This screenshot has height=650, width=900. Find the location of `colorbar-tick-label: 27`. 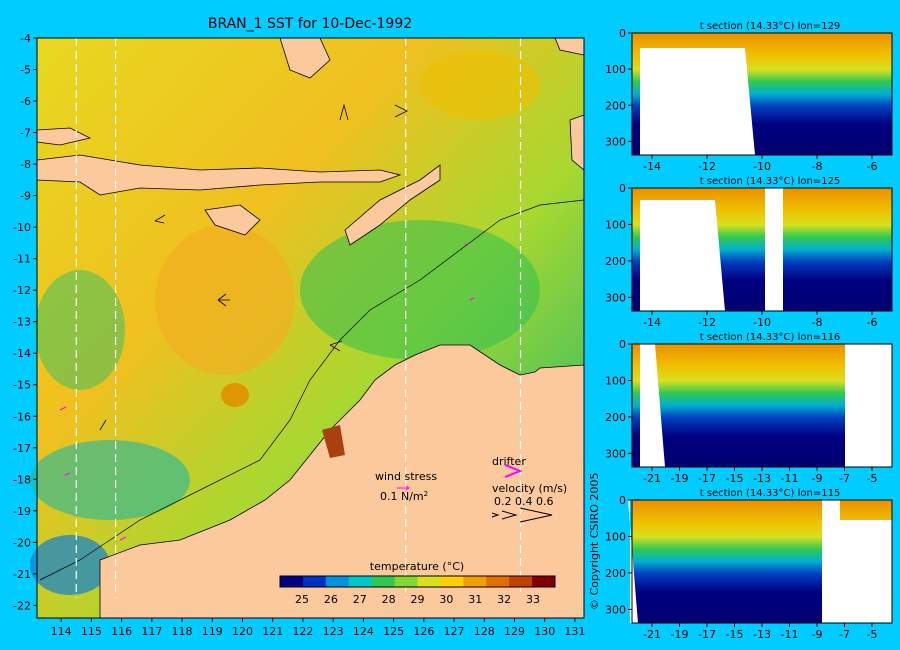

colorbar-tick-label: 27 is located at coordinates (360, 599).